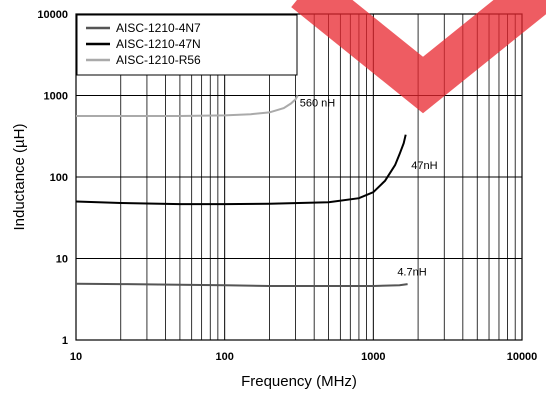 The height and width of the screenshot is (396, 546). What do you see at coordinates (373, 357) in the screenshot?
I see `x-tick-label: 1000` at bounding box center [373, 357].